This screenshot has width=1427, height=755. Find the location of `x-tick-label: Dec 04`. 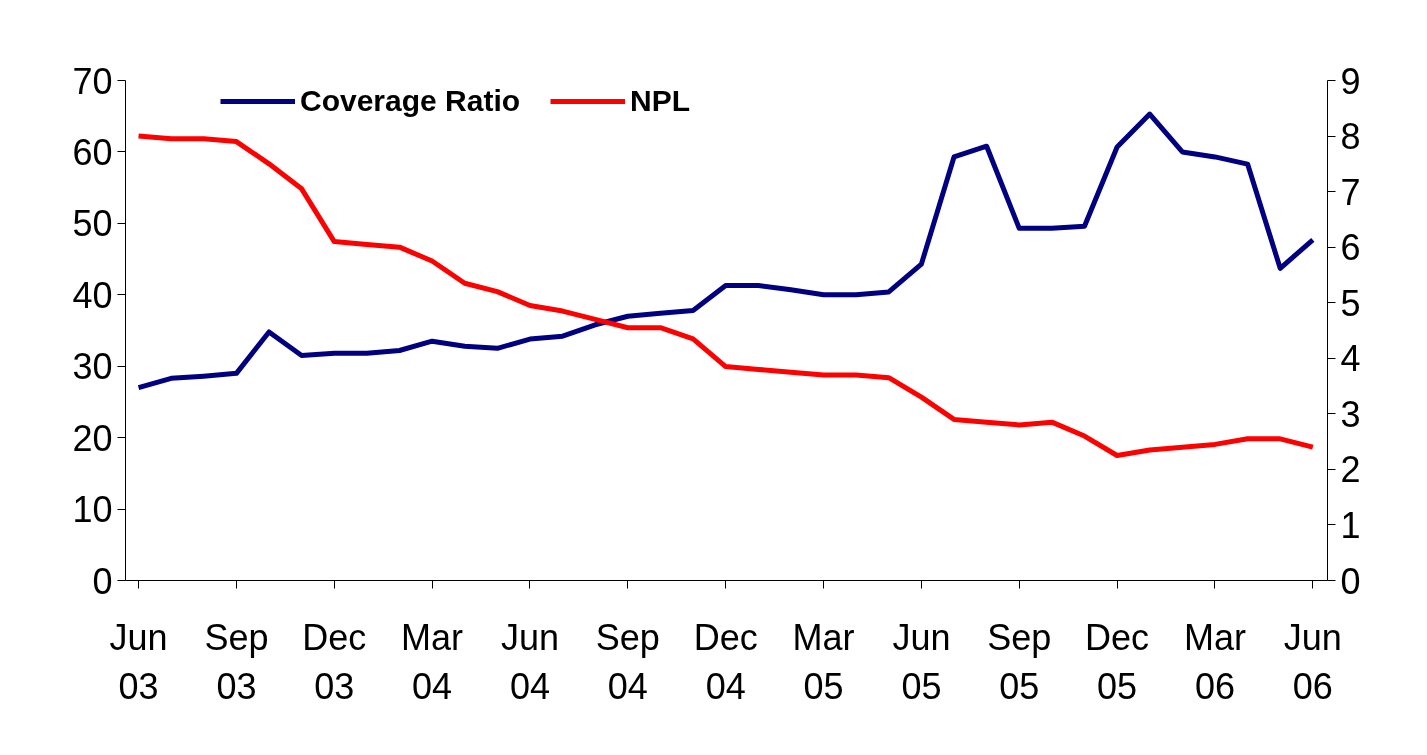

x-tick-label: Dec 04 is located at coordinates (725, 661).